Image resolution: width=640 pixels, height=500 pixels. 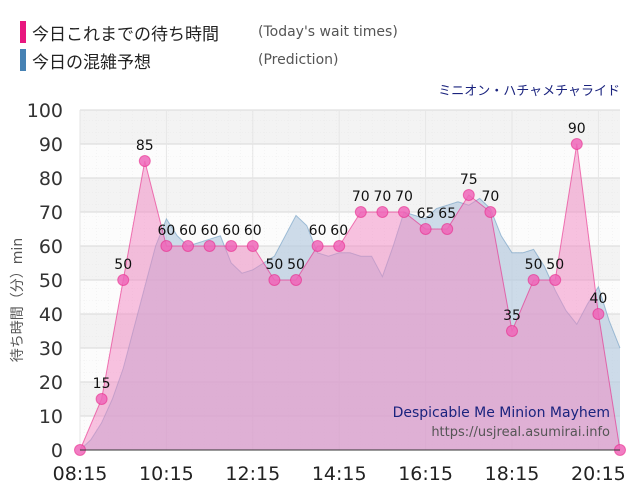 I want to click on legend-today-label: 今日これまでの待ち時間, so click(x=125, y=34).